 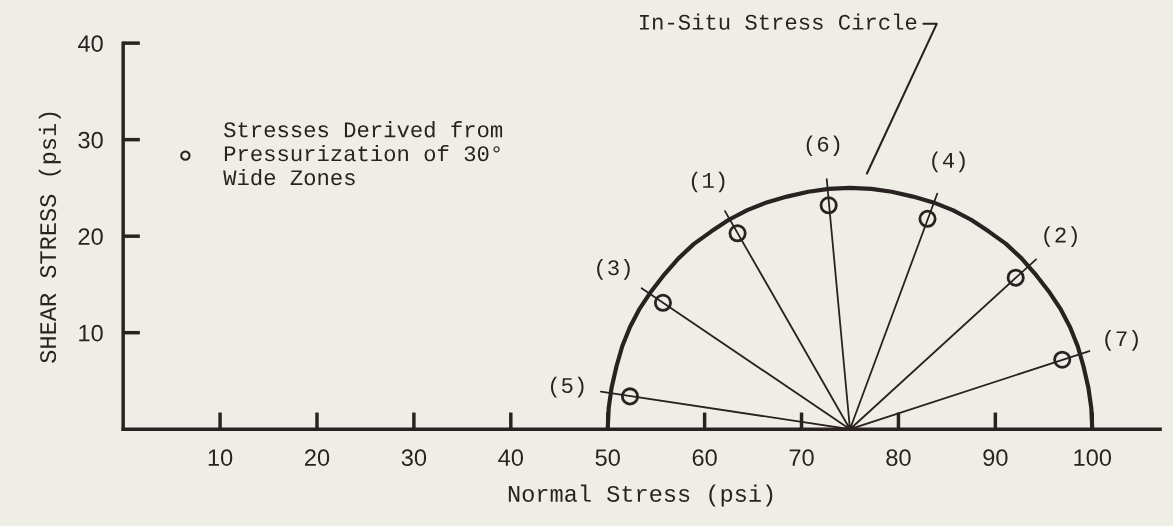 What do you see at coordinates (778, 21) in the screenshot?
I see `text: In-Situ Stress Circle` at bounding box center [778, 21].